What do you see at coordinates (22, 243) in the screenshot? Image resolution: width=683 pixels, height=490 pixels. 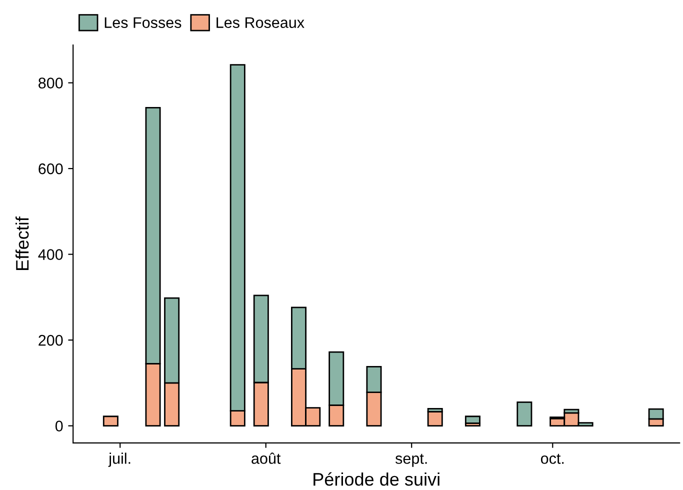 I see `y-axis-title: Effectif` at bounding box center [22, 243].